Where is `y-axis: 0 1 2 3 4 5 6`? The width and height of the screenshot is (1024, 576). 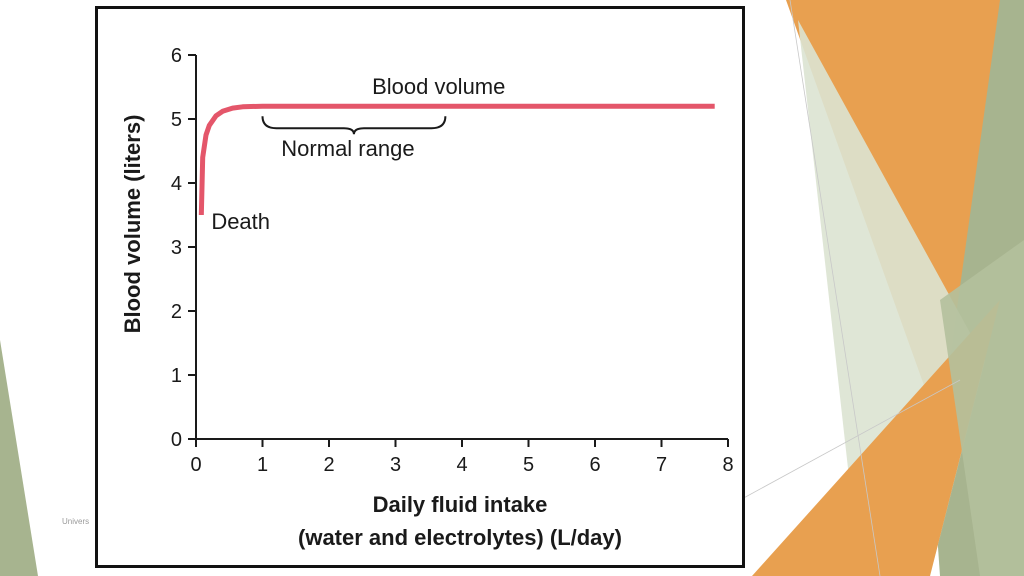 y-axis: 0 1 2 3 4 5 6 is located at coordinates (184, 248).